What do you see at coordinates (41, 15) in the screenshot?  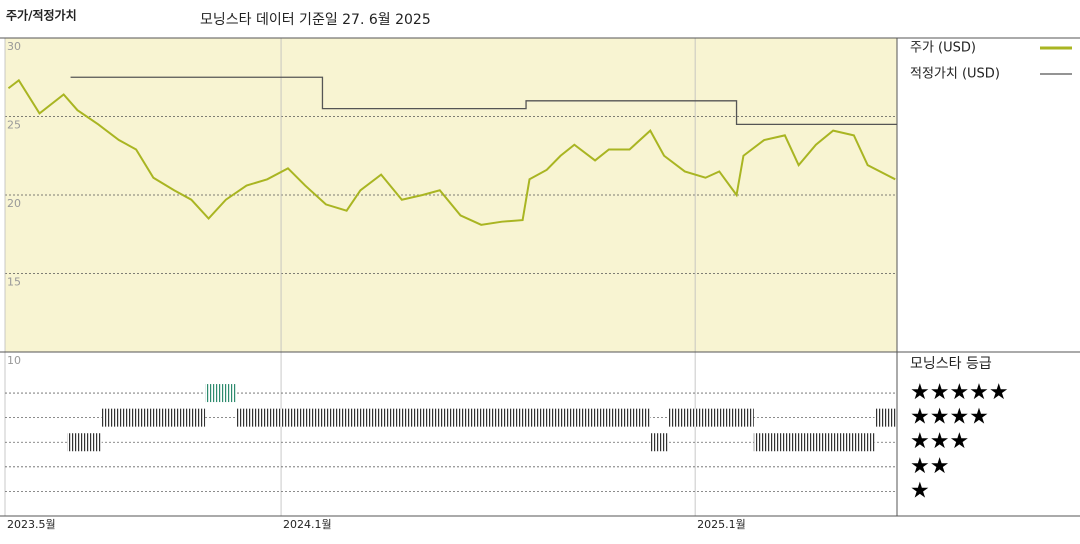 I see `chart-title: 주가/적정가치` at bounding box center [41, 15].